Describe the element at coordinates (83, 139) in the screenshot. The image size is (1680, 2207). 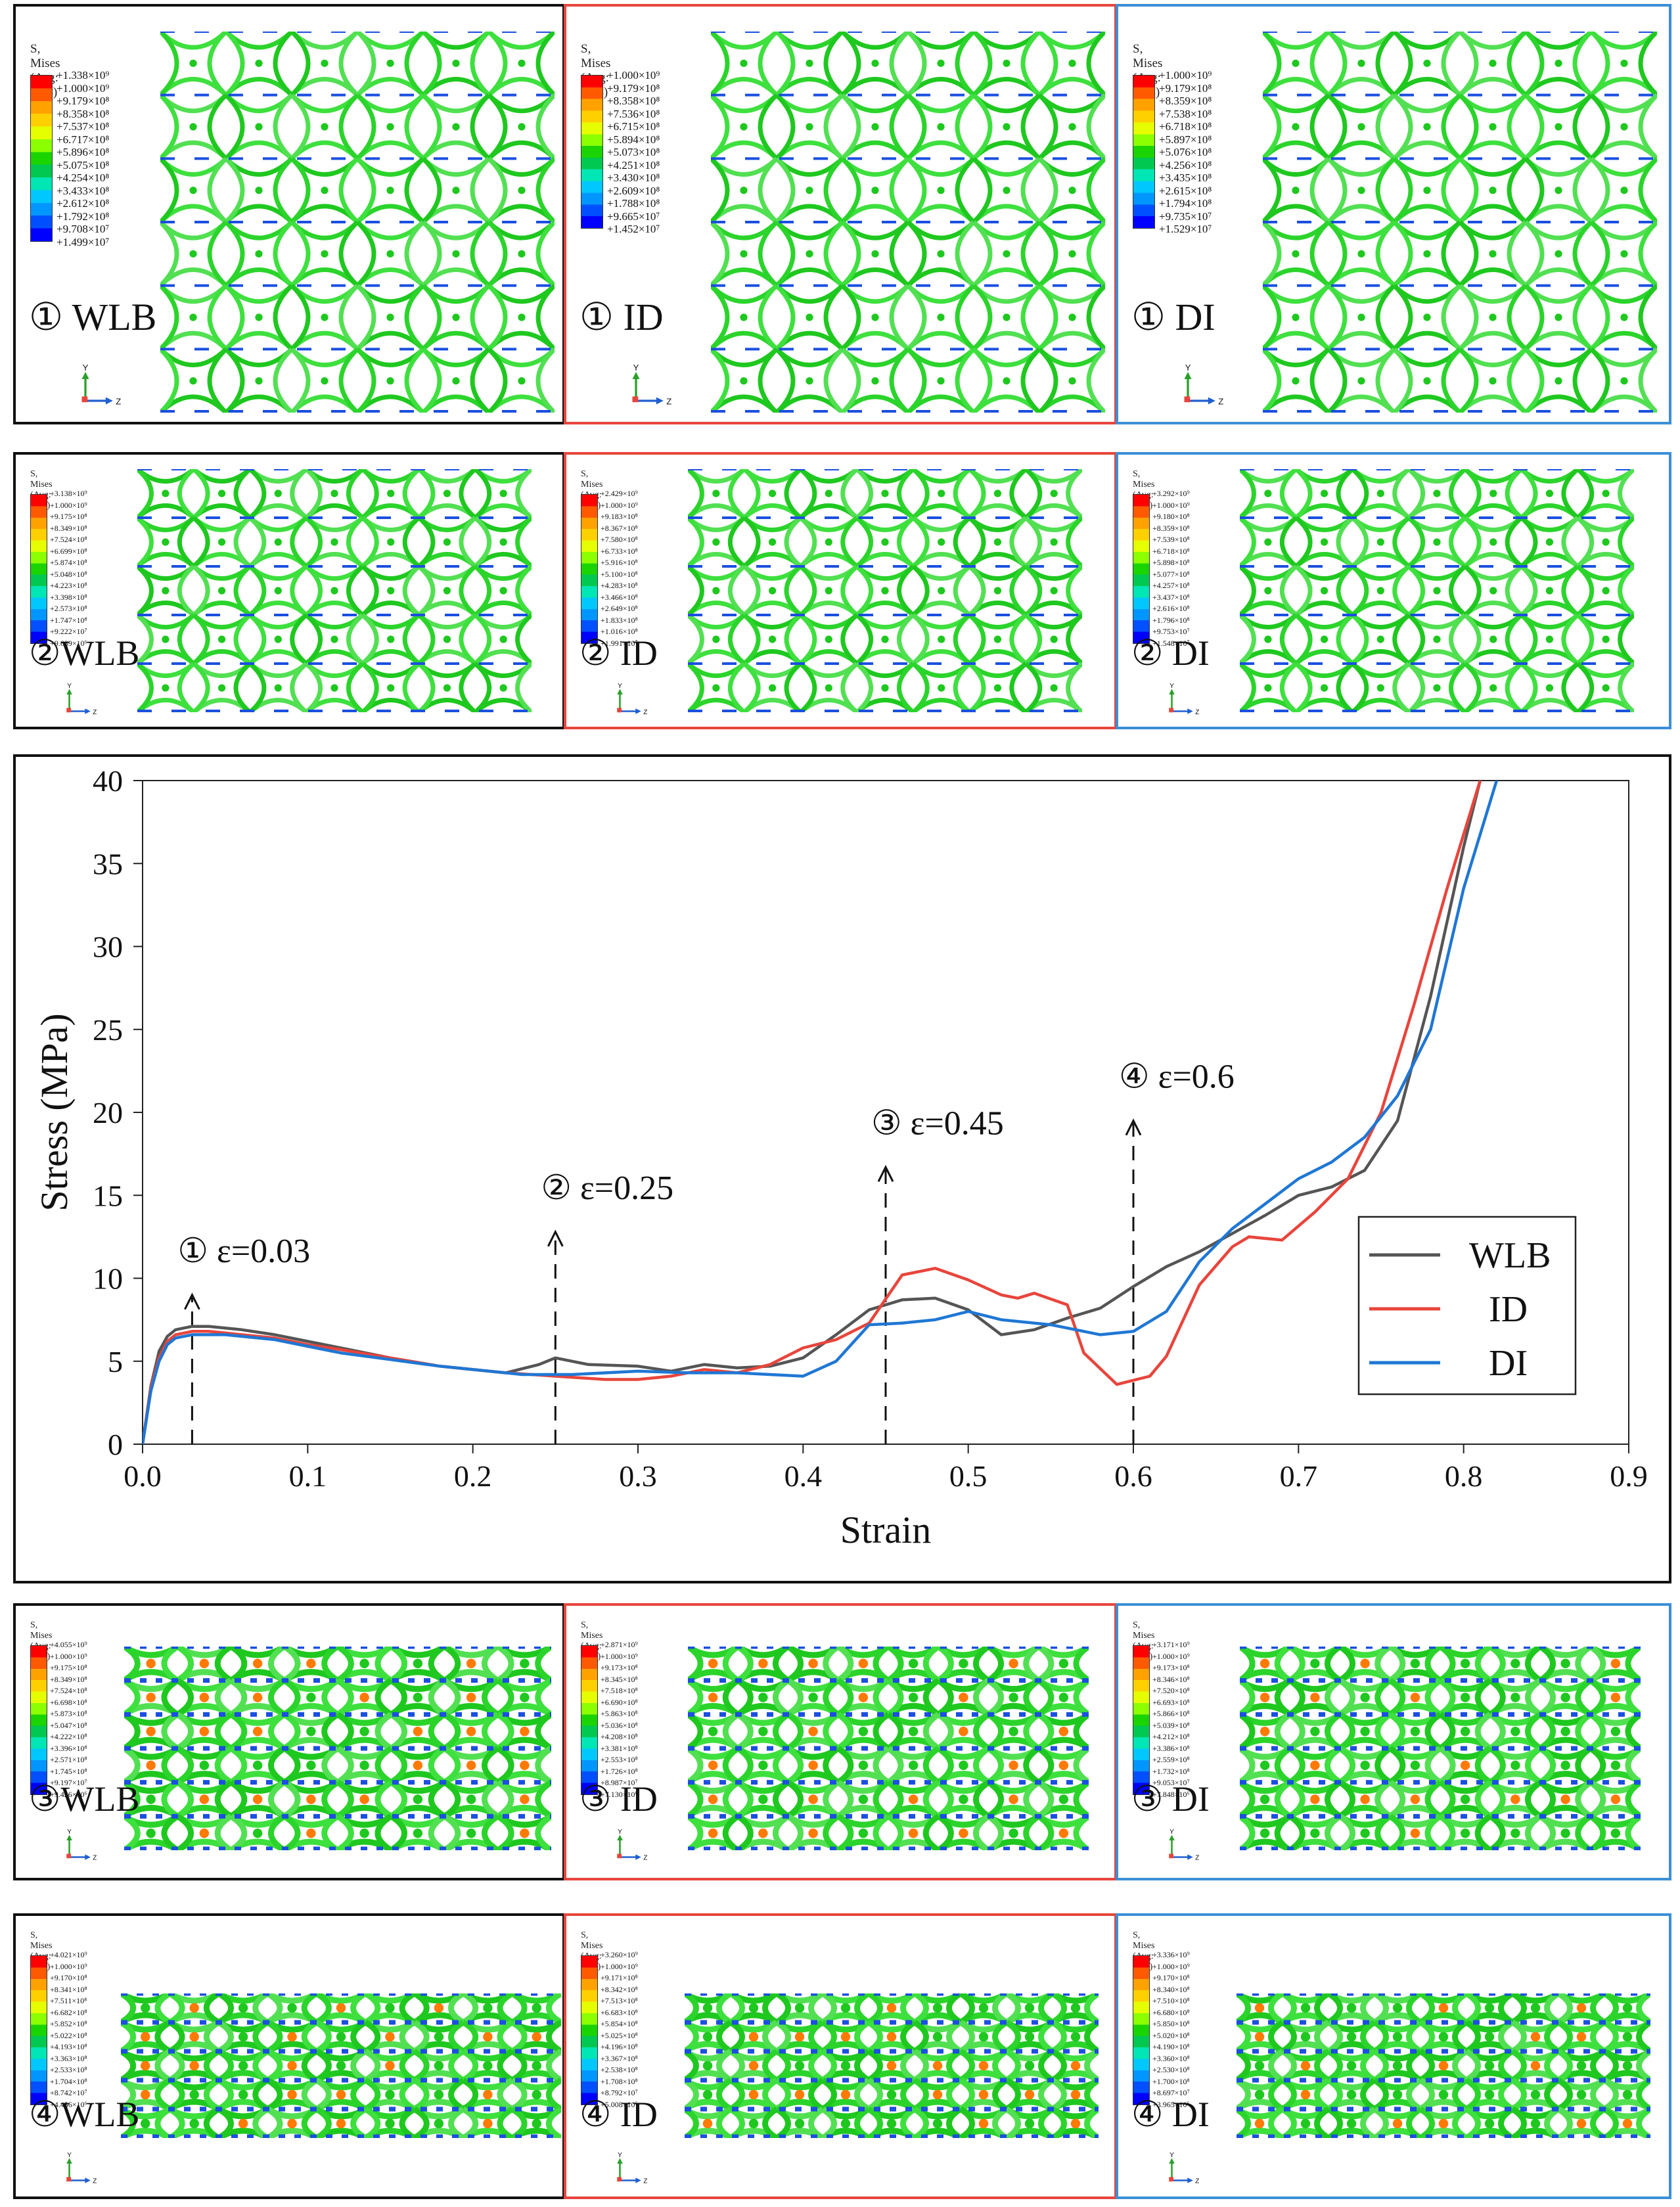
I see `legend-value: +6.717×10⁸` at that location.